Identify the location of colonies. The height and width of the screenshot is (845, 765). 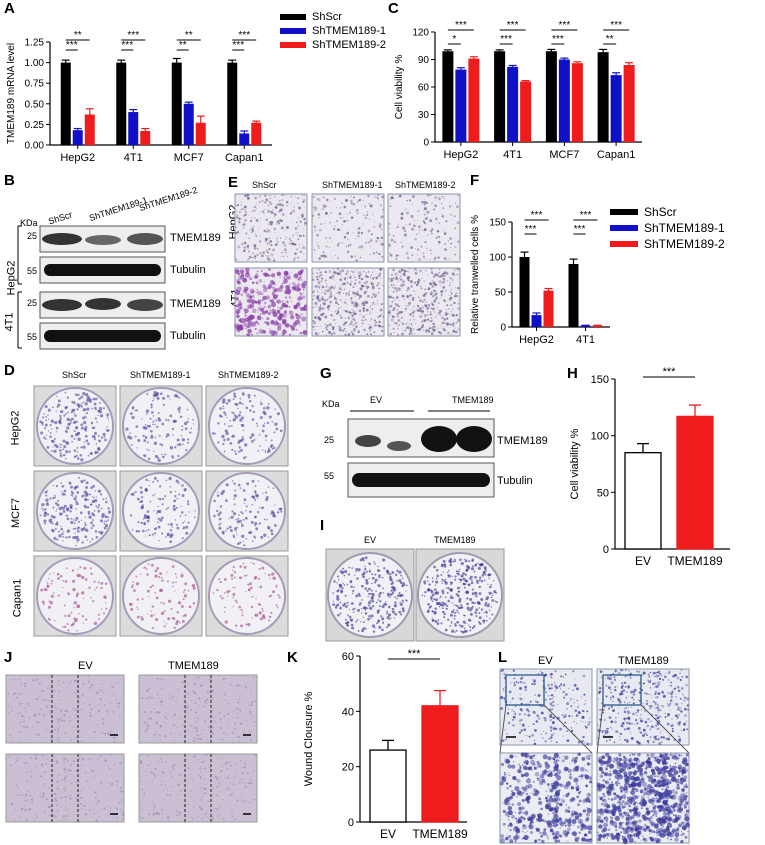
(162, 596).